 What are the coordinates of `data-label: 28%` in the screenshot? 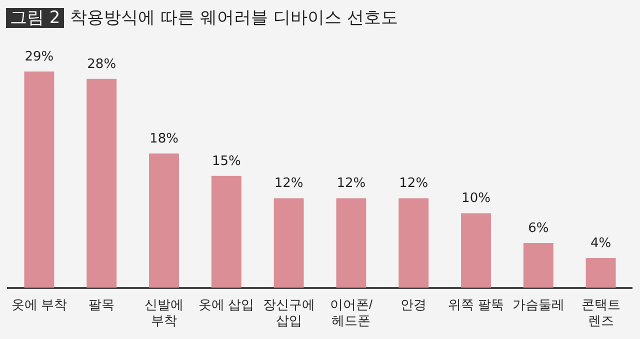 It's located at (101, 64).